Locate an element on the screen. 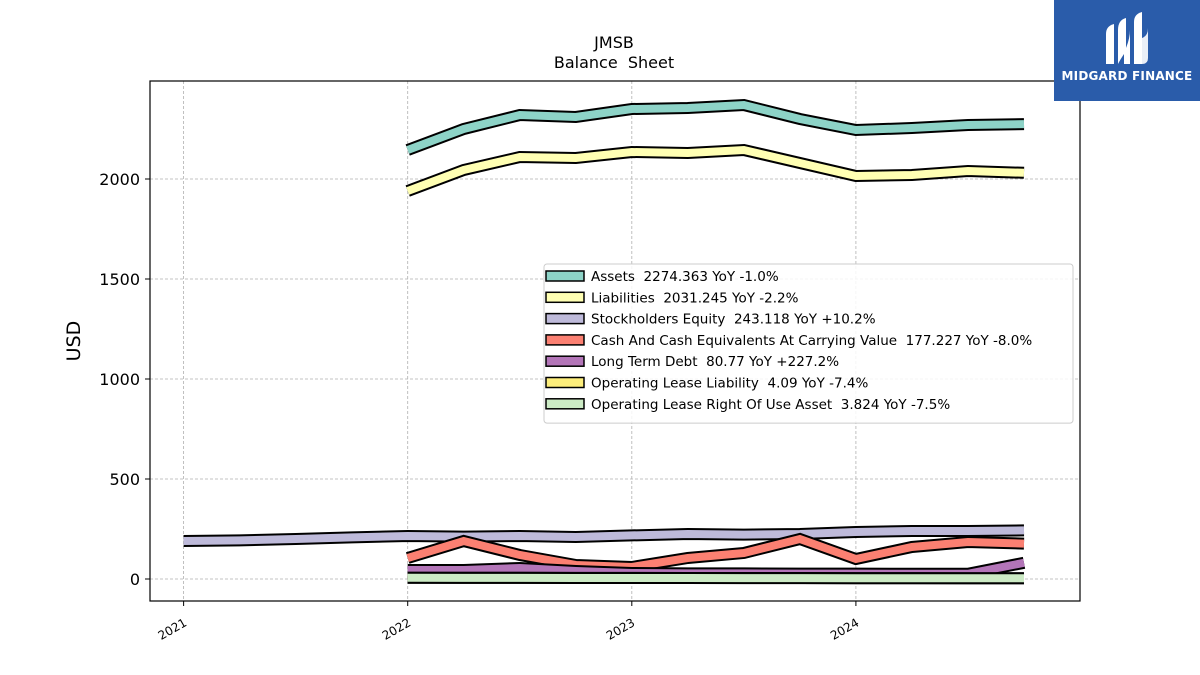 Image resolution: width=1200 pixels, height=675 pixels. legend-item: Assets 2274.363 YoY -1.0% is located at coordinates (662, 277).